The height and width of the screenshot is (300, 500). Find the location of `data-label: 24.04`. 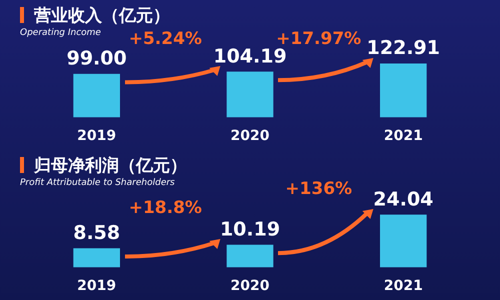

data-label: 24.04 is located at coordinates (403, 199).